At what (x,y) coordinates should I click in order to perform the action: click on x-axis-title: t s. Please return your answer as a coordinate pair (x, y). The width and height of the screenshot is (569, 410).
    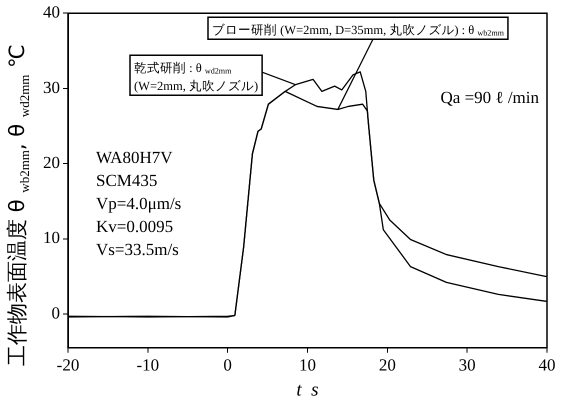
    Looking at the image, I should click on (307, 390).